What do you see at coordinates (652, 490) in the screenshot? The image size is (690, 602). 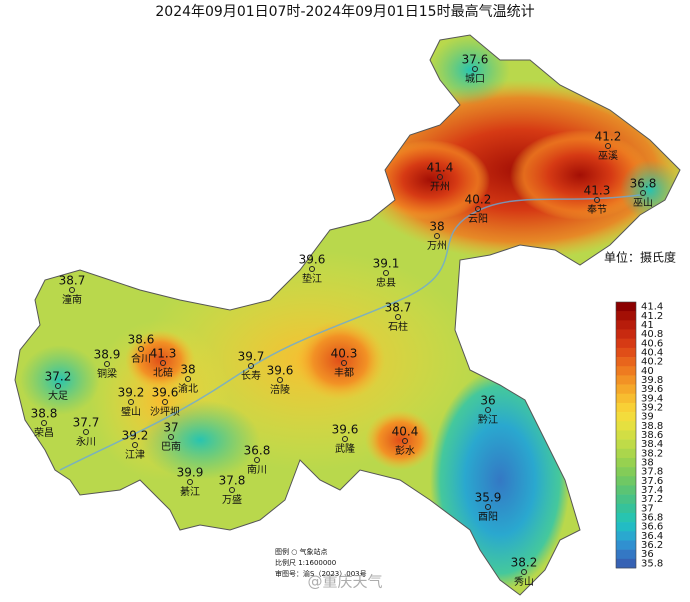 I see `legend-tick-label: 37.4` at bounding box center [652, 490].